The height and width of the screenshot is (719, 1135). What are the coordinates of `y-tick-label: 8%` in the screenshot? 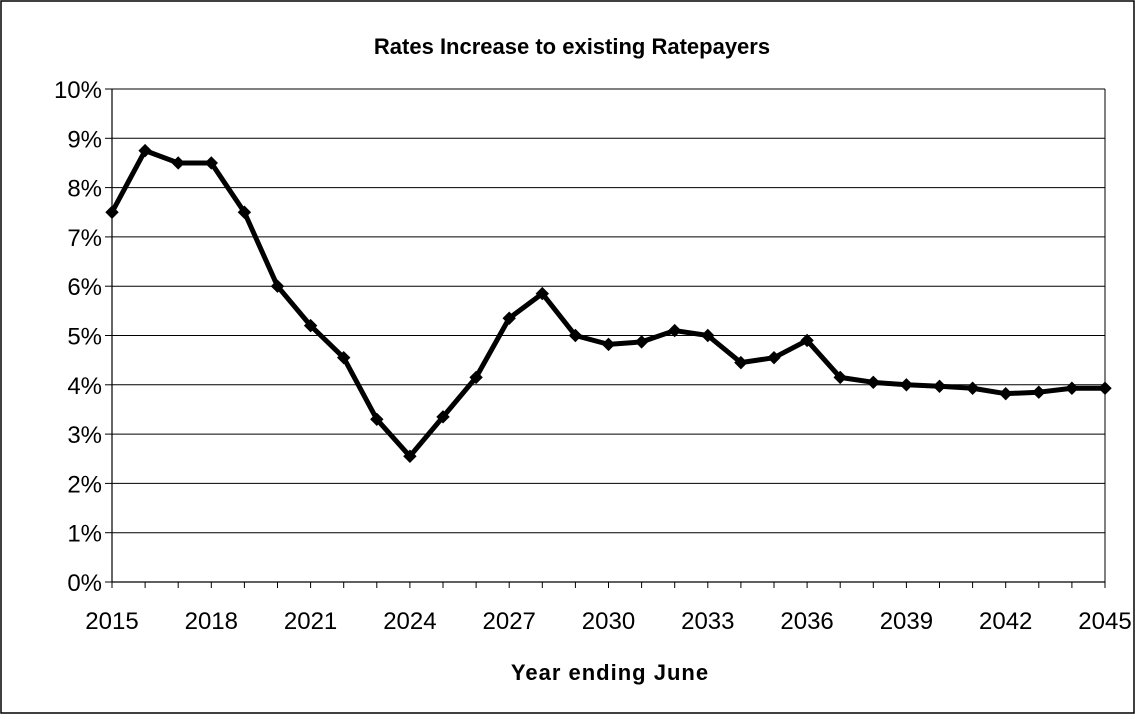 It's located at (84, 189).